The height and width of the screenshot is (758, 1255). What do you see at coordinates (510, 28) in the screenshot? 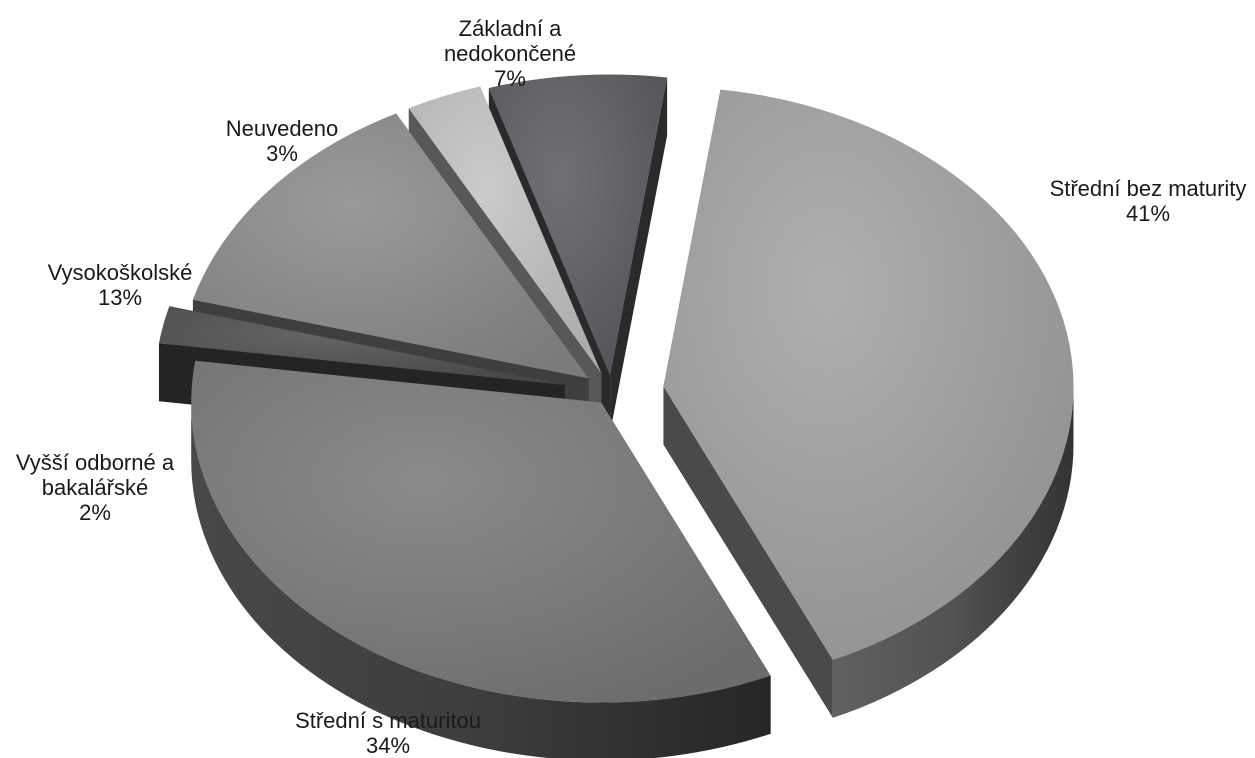
I see `slice-category-label: Základní a` at bounding box center [510, 28].